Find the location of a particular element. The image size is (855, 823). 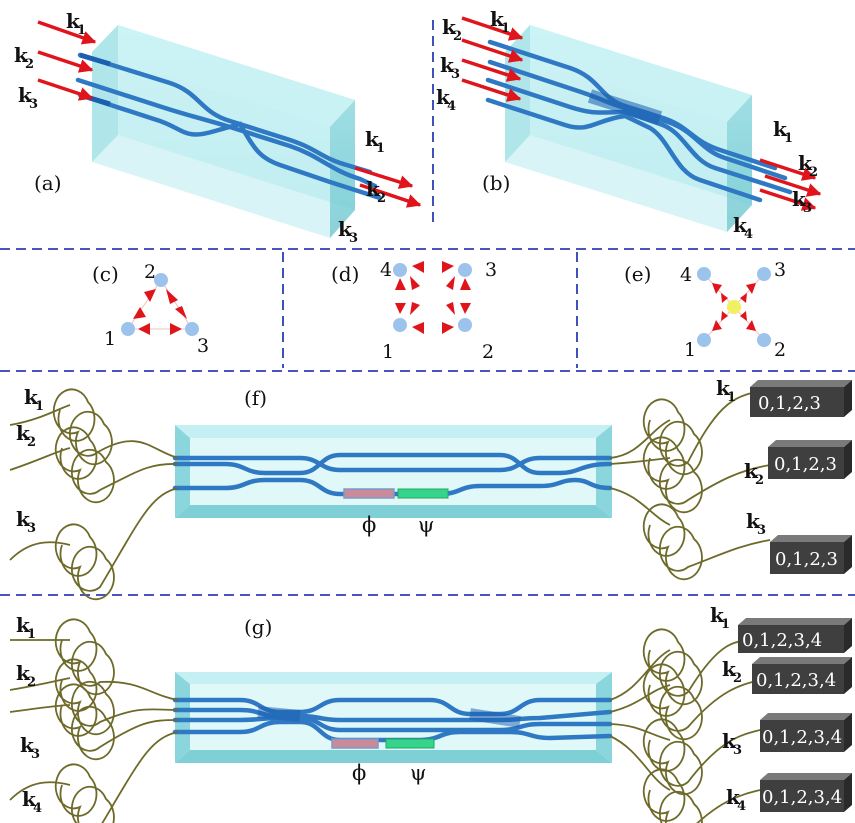

panel-a-input-arrows is located at coordinates (229, 114).